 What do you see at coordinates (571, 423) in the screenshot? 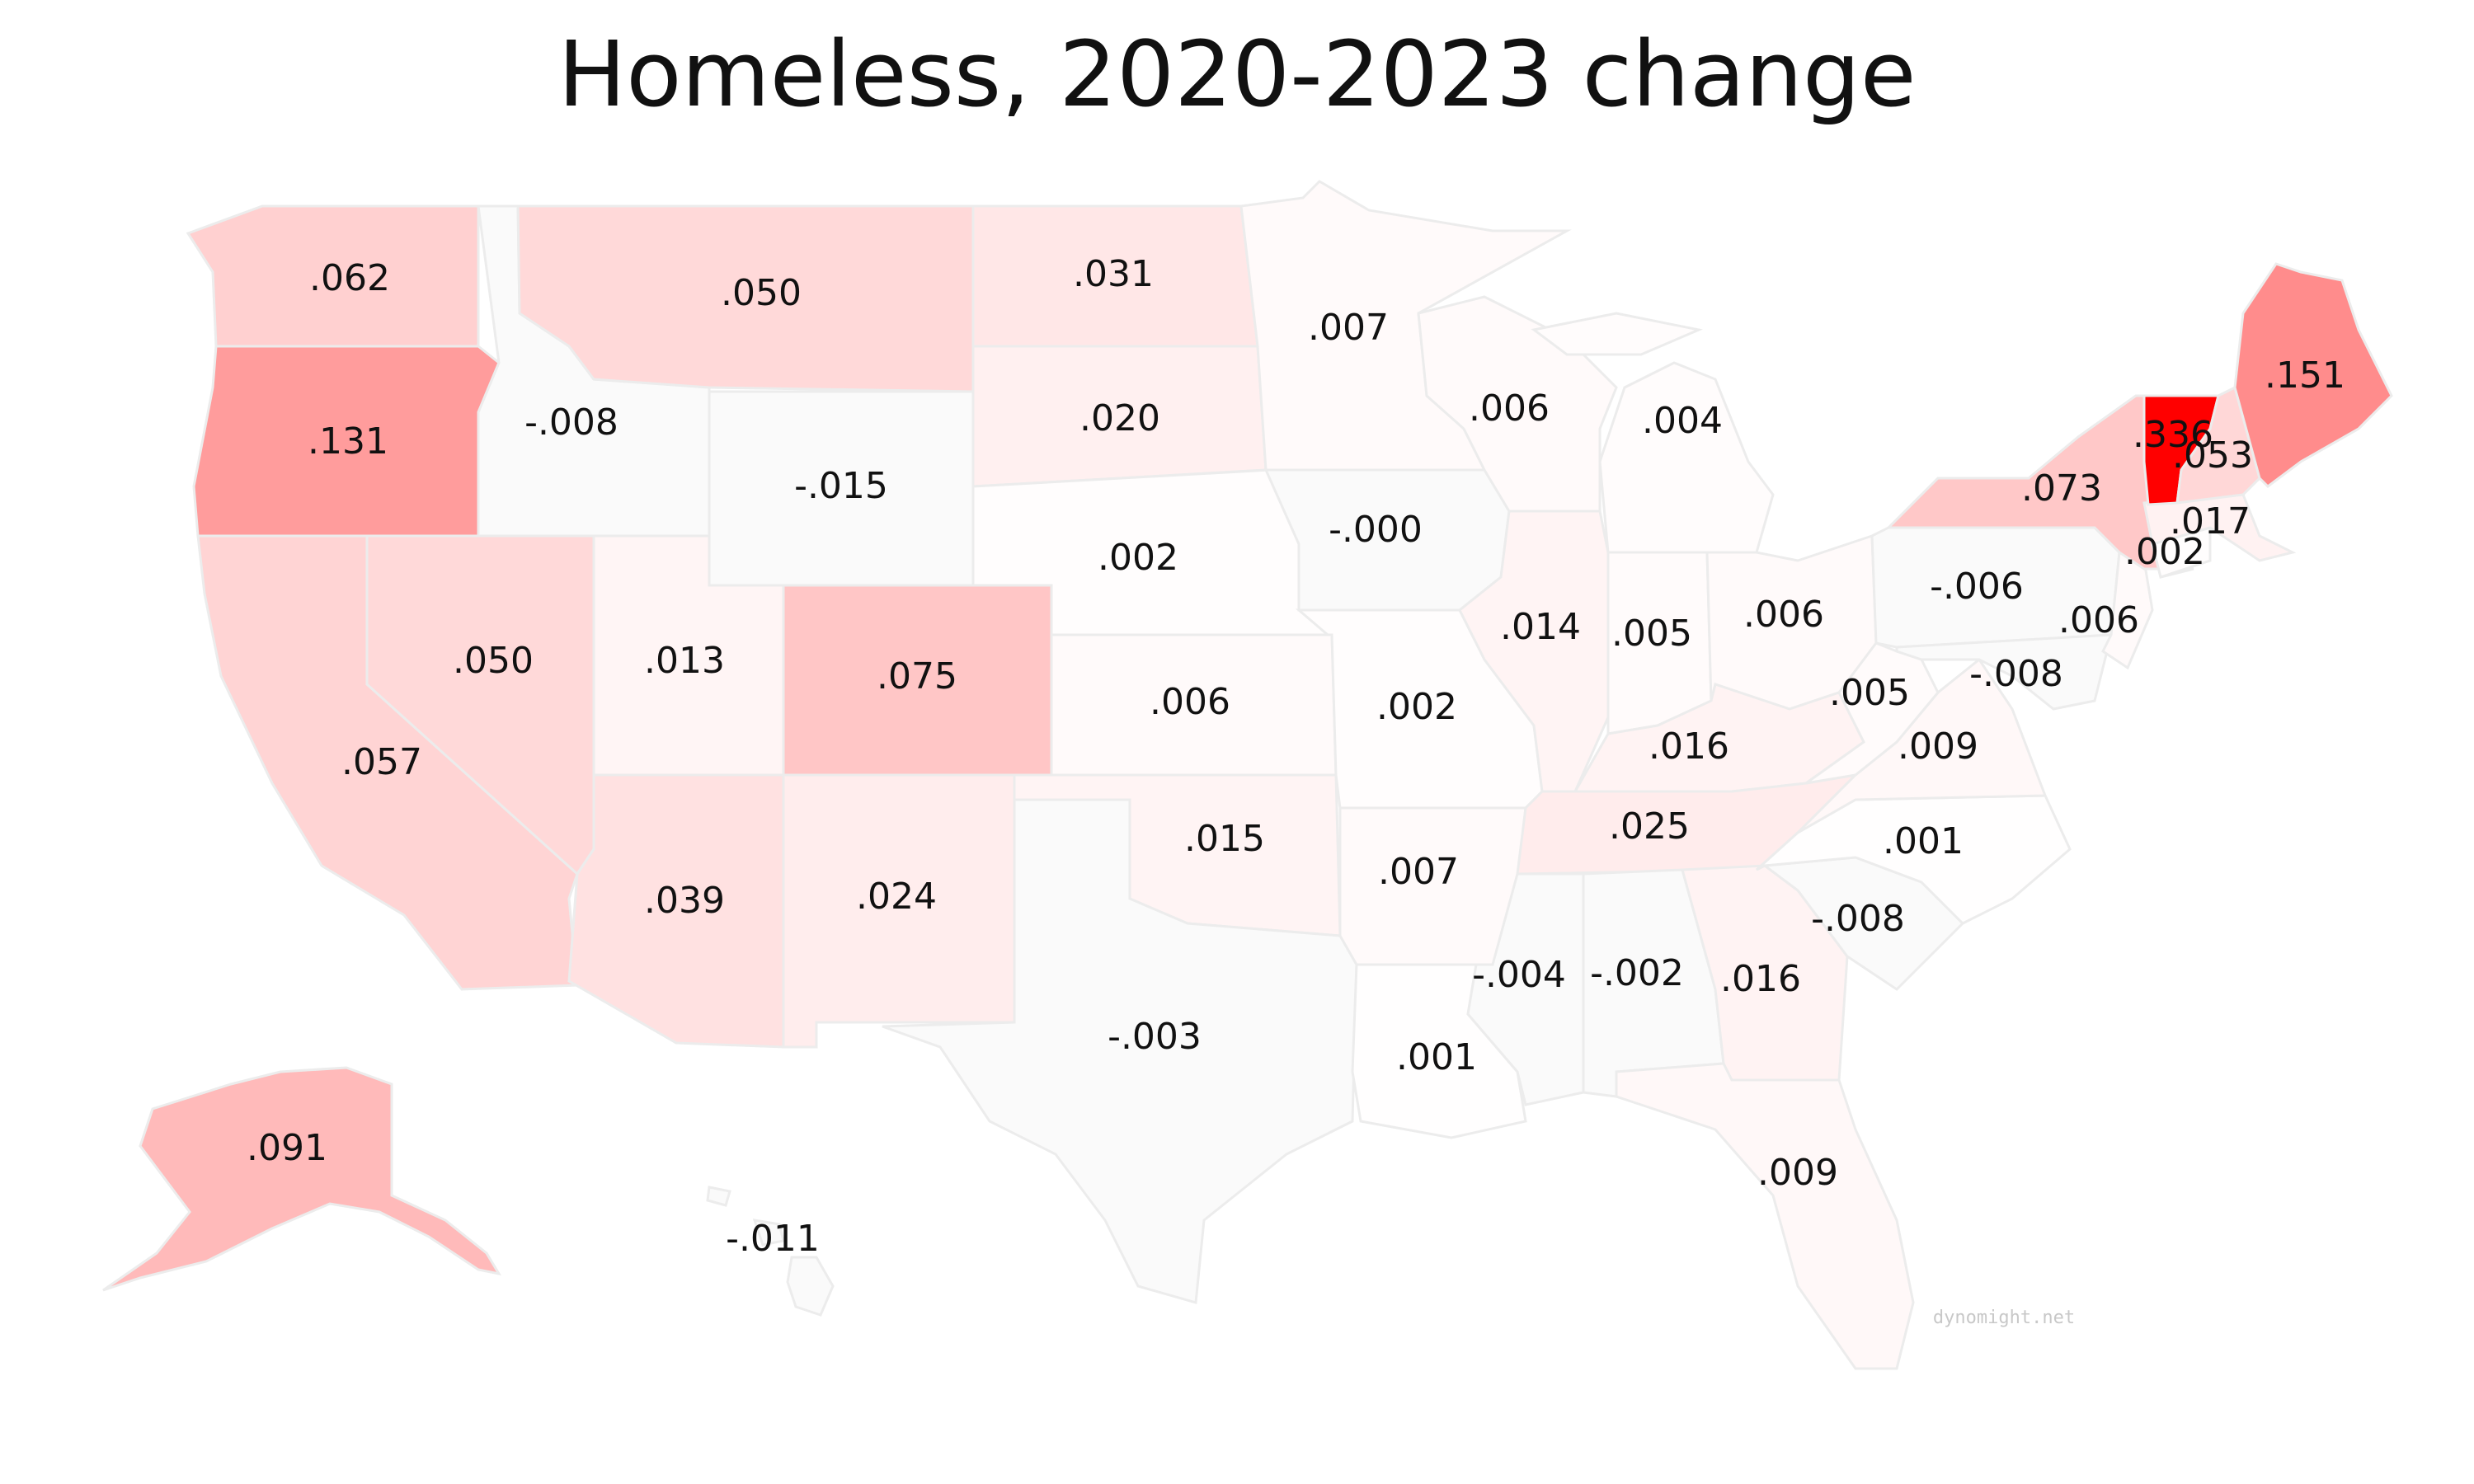
I see `value-label-id: -.008` at bounding box center [571, 423].